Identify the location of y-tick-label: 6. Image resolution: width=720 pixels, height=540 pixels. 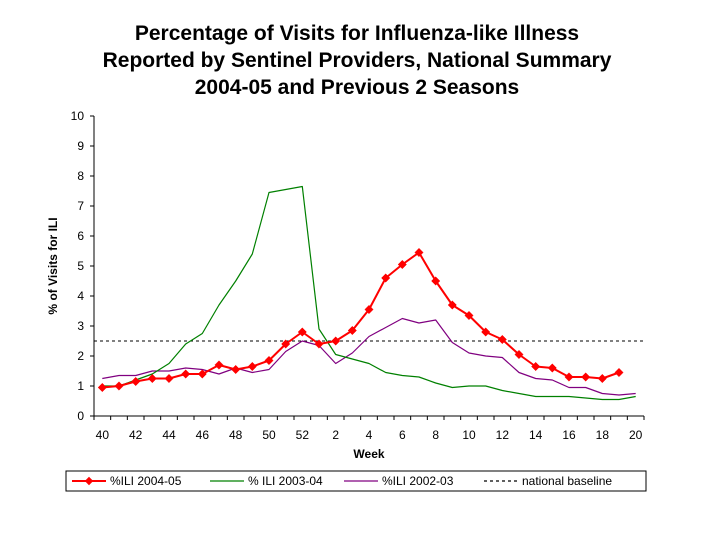
(80, 236).